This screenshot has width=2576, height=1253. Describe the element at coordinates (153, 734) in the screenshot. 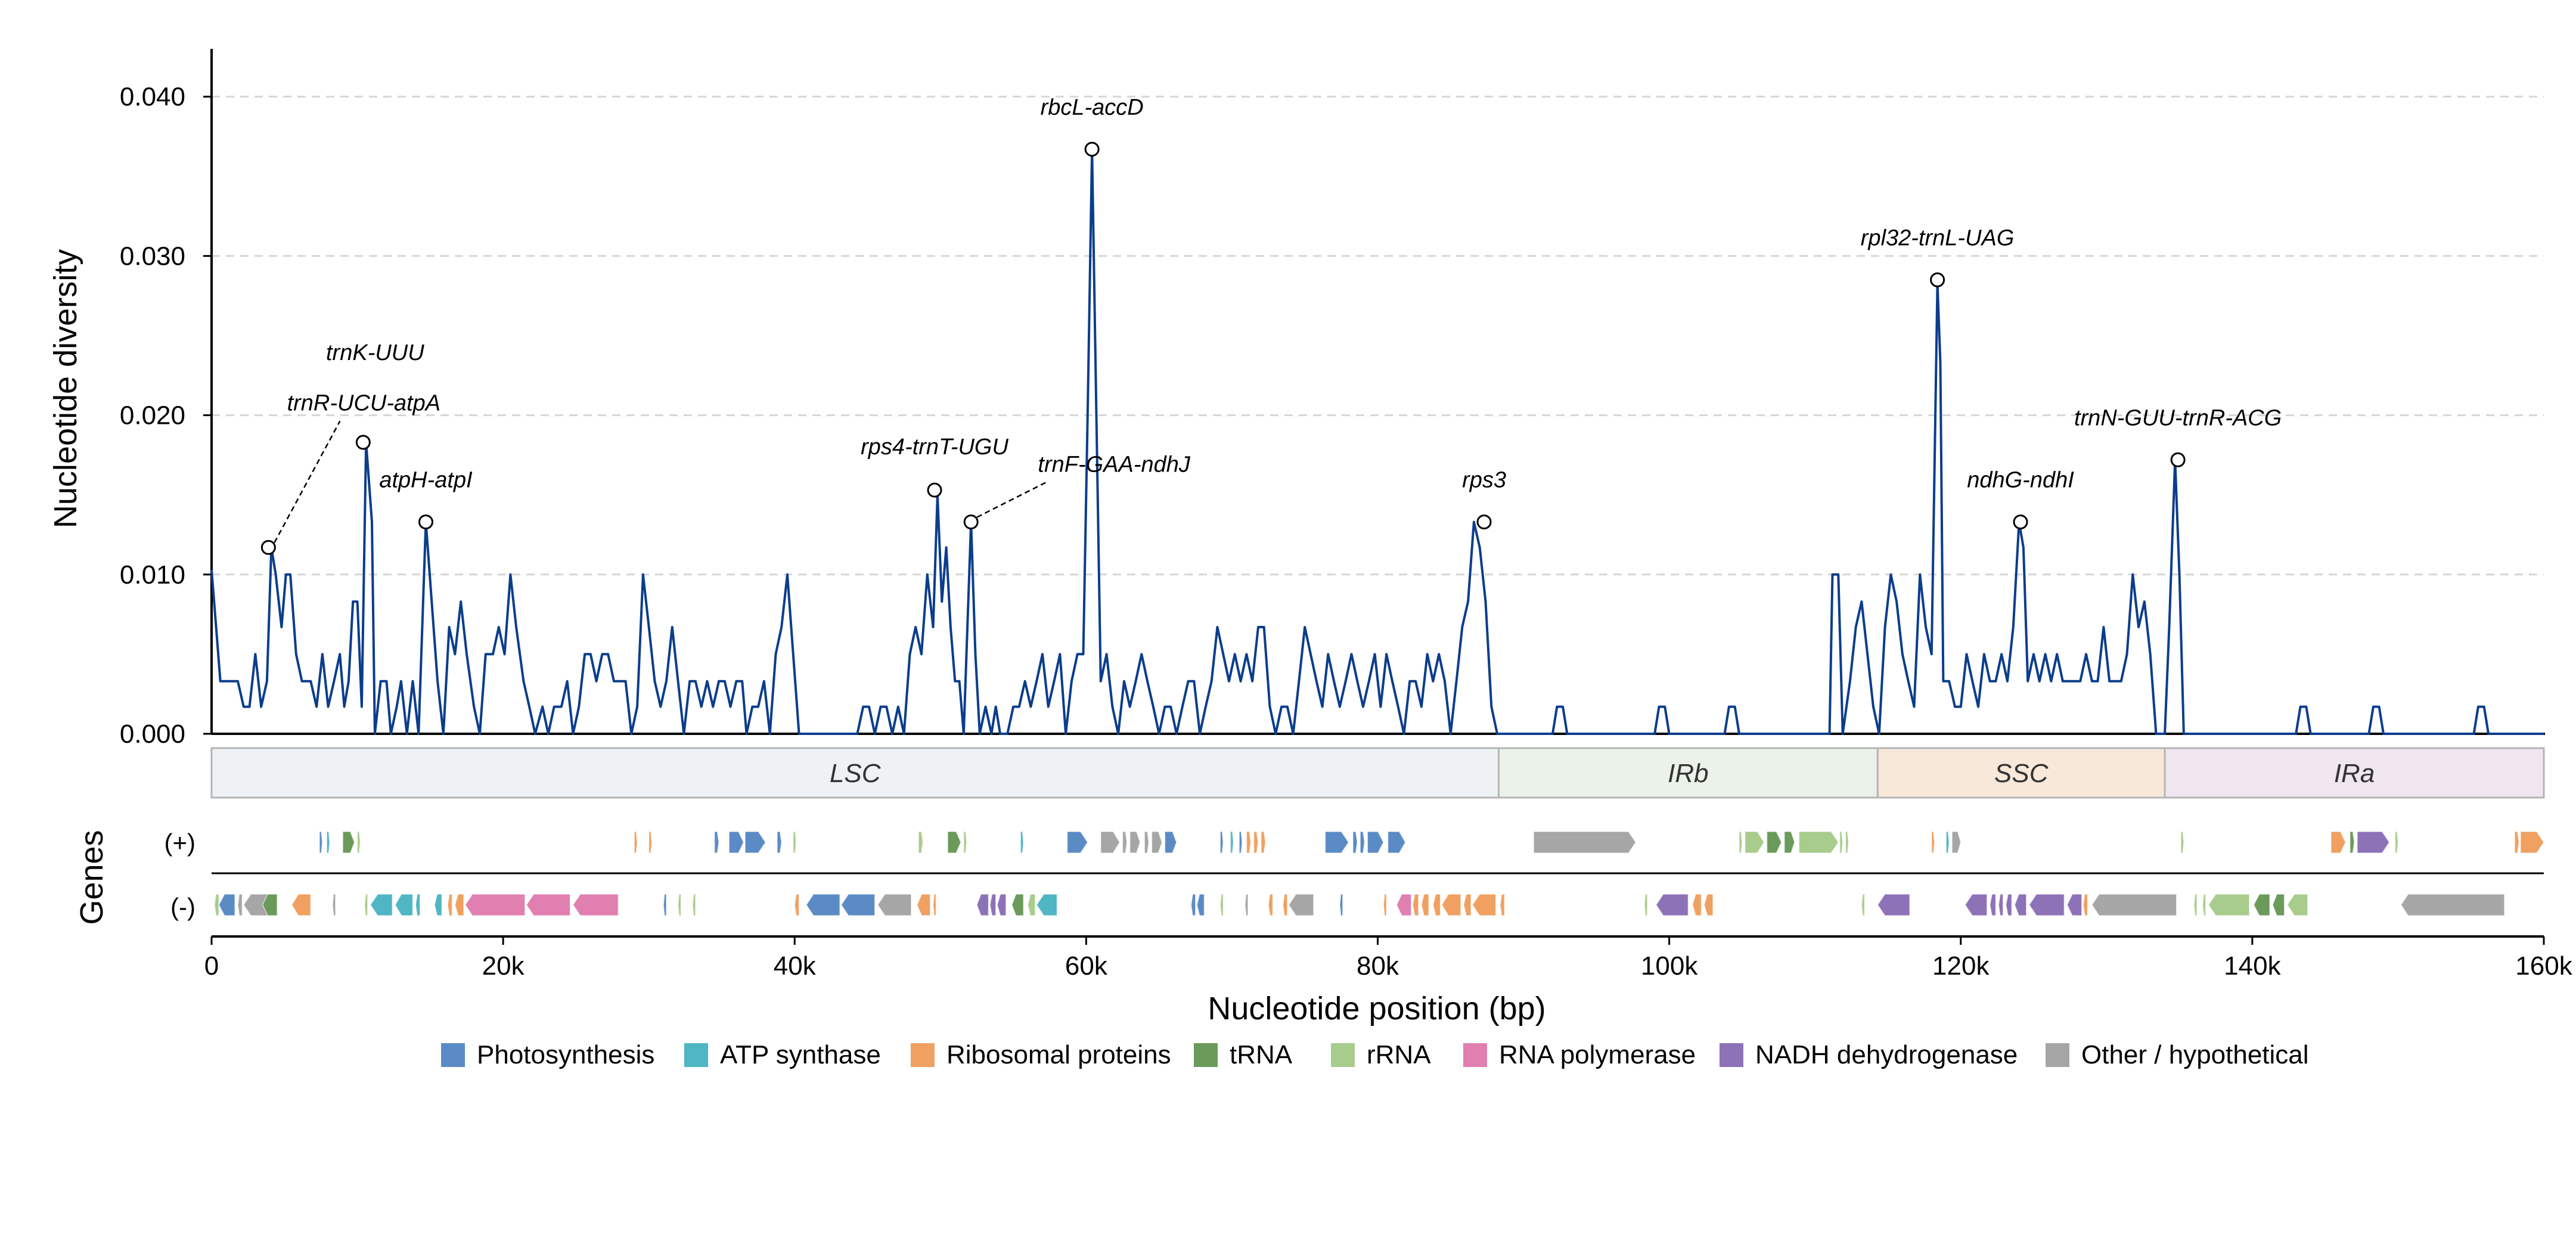

I see `y-tick-label: 0.000` at that location.